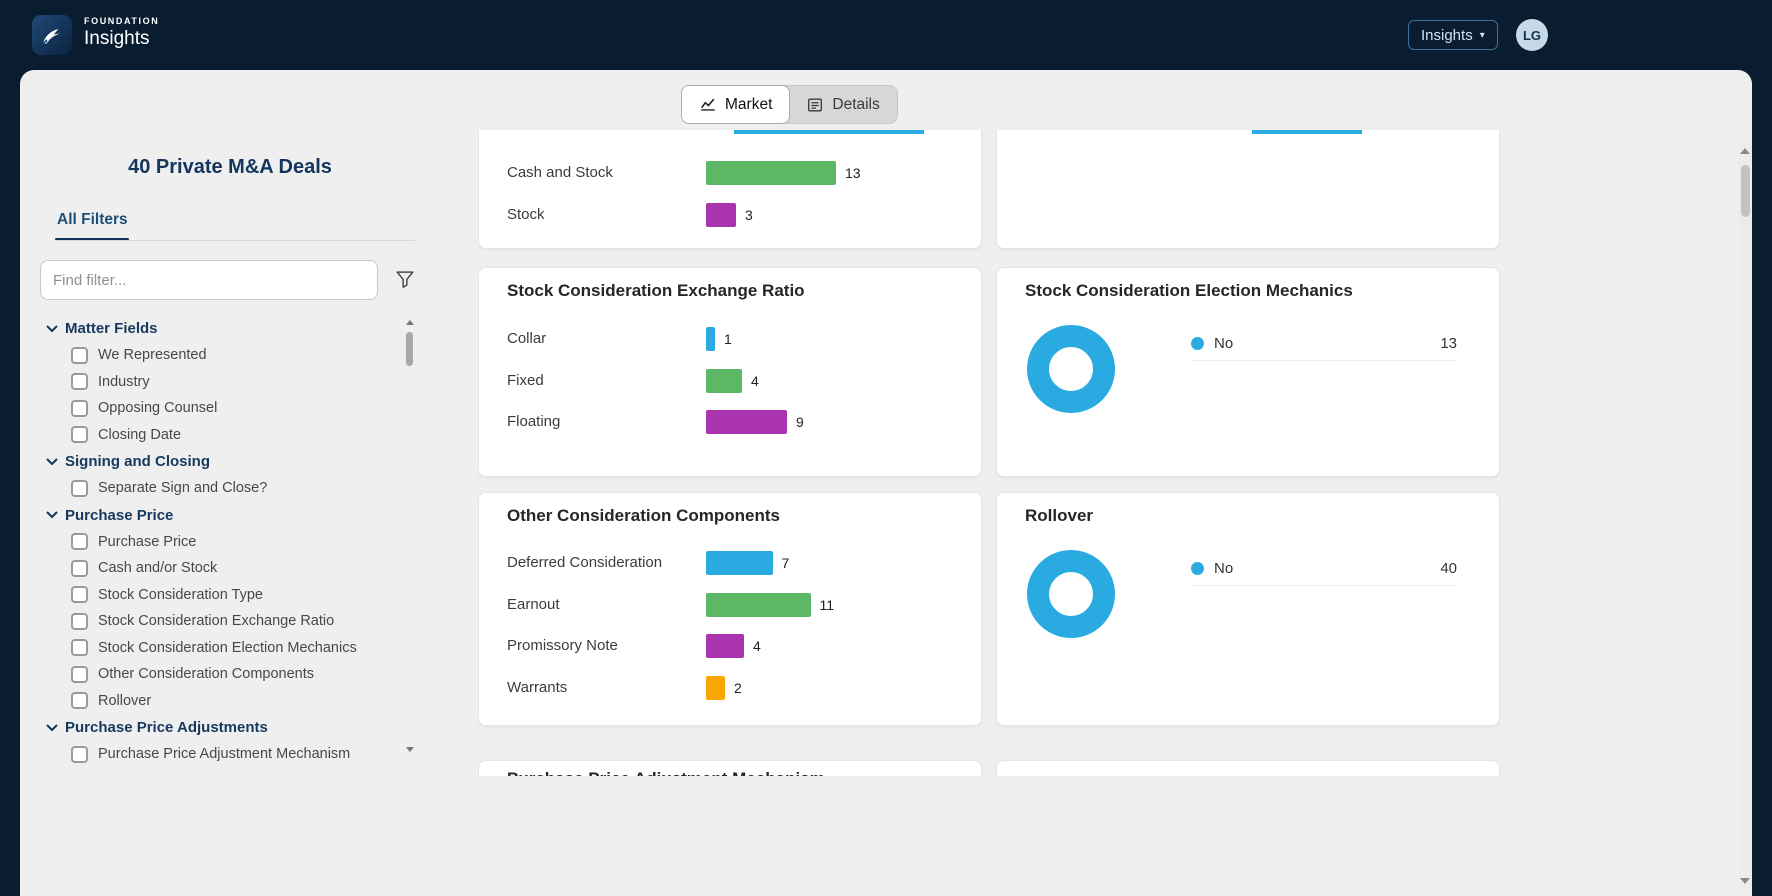 This screenshot has width=1772, height=896. Describe the element at coordinates (1745, 191) in the screenshot. I see `main-scrollbar-thumb` at that location.